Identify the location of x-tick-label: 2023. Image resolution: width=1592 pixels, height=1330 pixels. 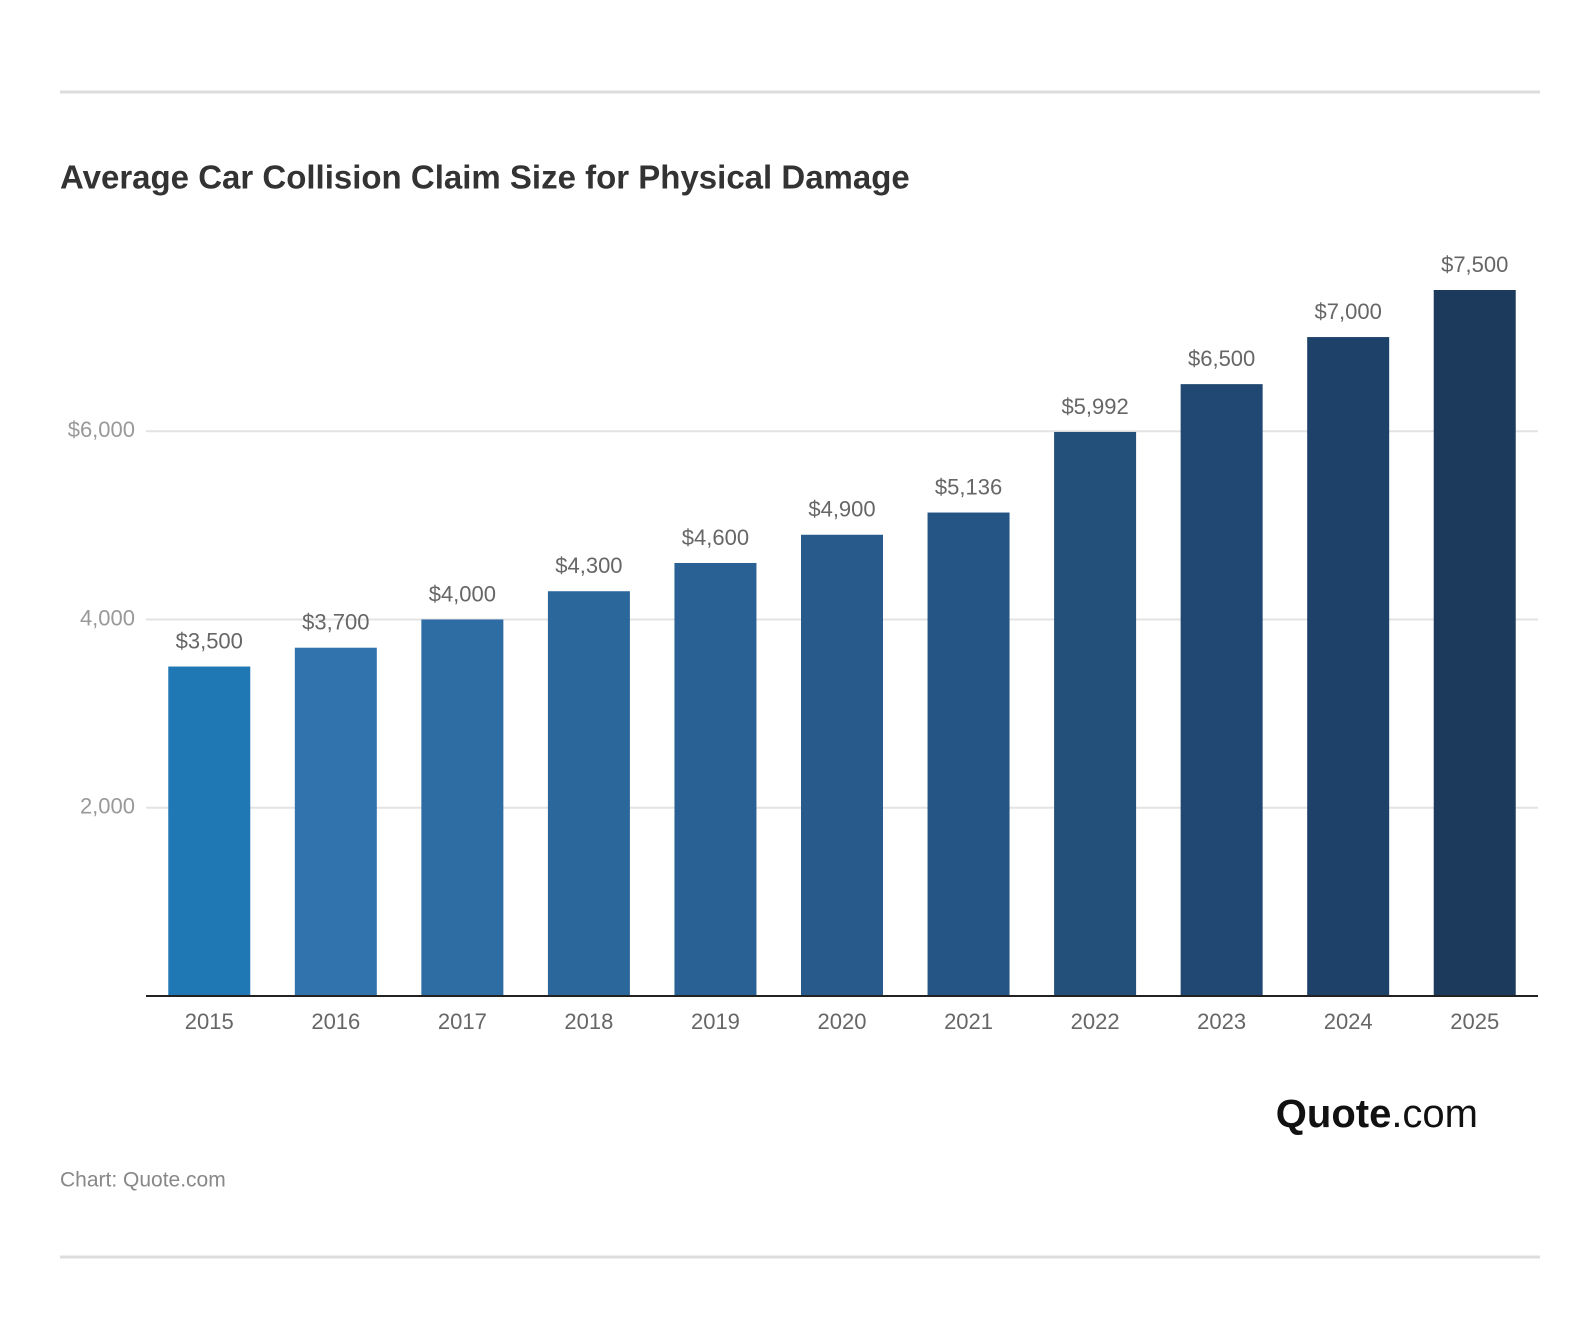
(1221, 1021).